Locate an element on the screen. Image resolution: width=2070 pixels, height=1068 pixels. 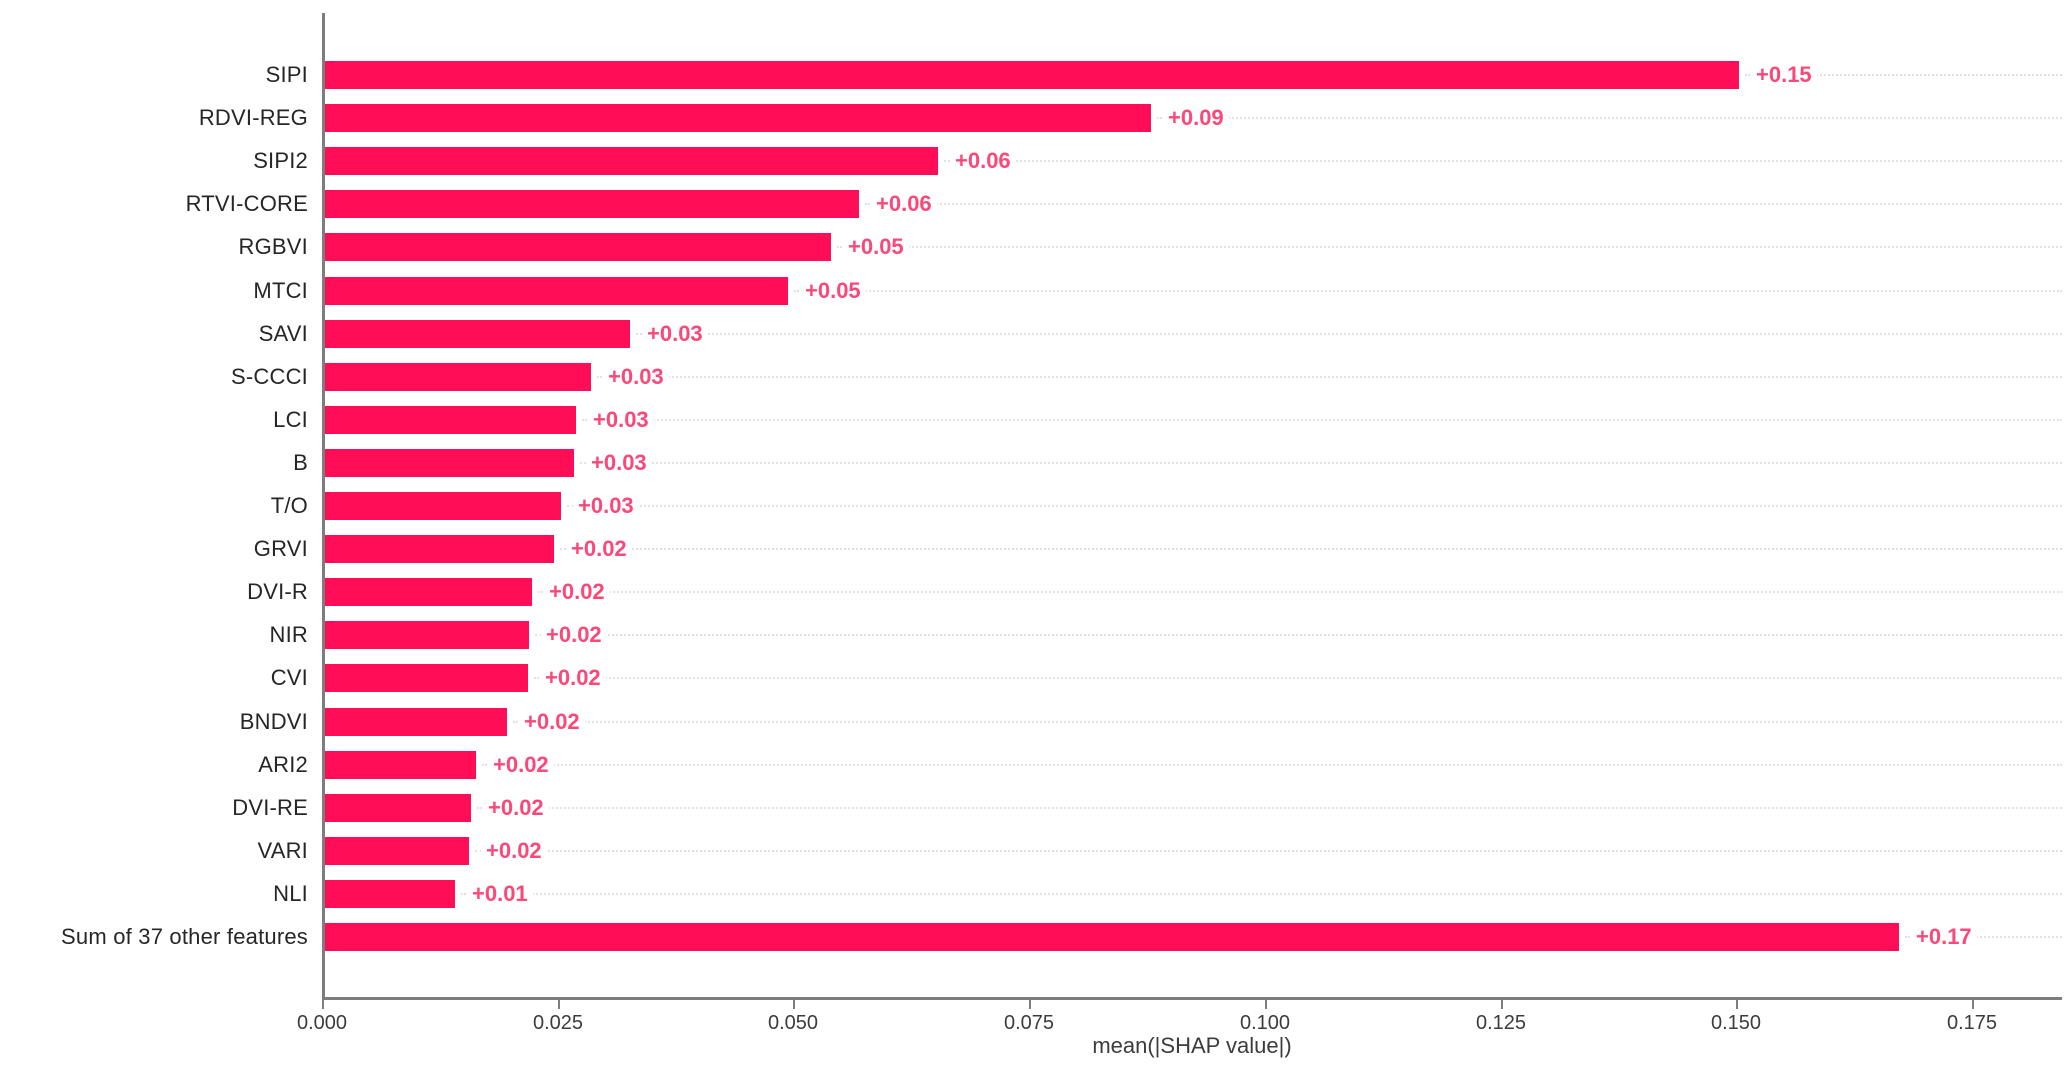
bar-rgbvi is located at coordinates (577, 247).